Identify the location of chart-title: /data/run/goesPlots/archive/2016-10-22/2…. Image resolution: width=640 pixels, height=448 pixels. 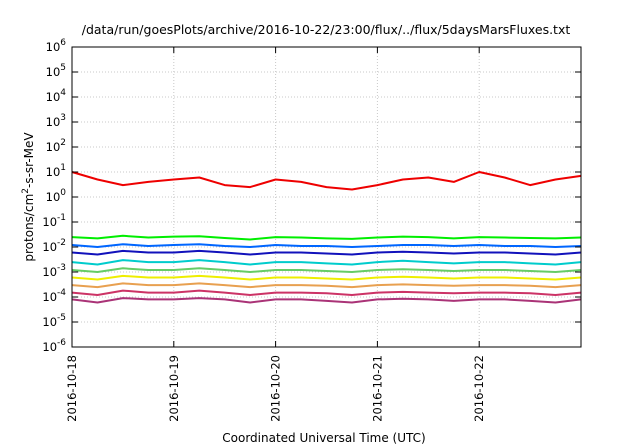
(326, 29).